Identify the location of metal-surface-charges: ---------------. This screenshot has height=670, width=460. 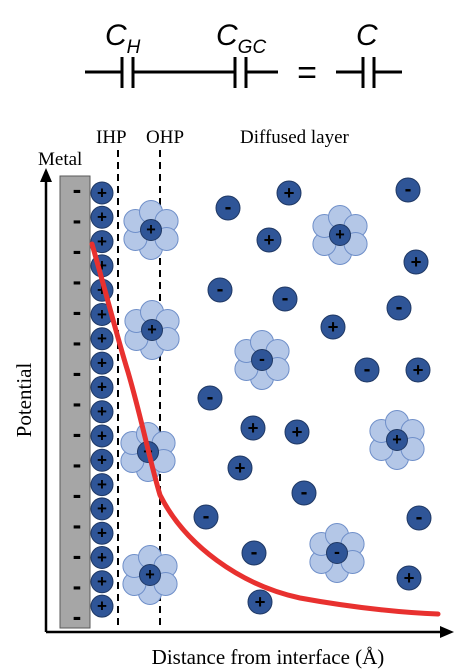
(77, 402).